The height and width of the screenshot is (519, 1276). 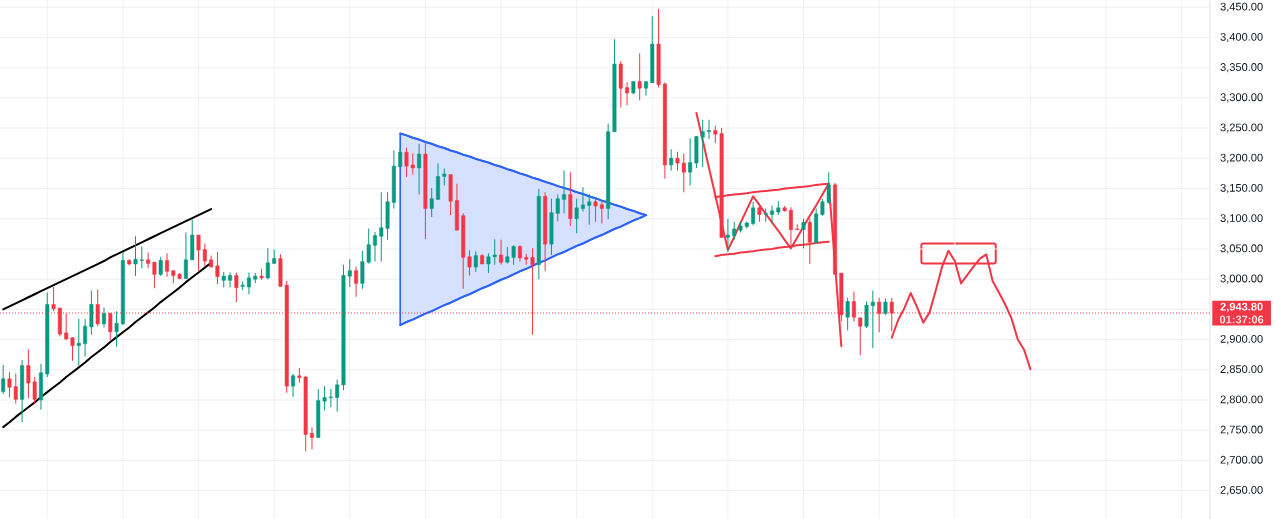 What do you see at coordinates (1241, 188) in the screenshot?
I see `y-tick-label: 3,150.00` at bounding box center [1241, 188].